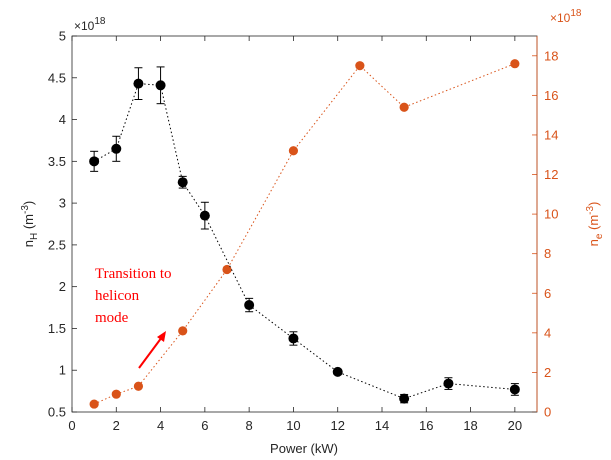 The image size is (611, 460). Describe the element at coordinates (71, 425) in the screenshot. I see `x-tick-label: 0` at that location.